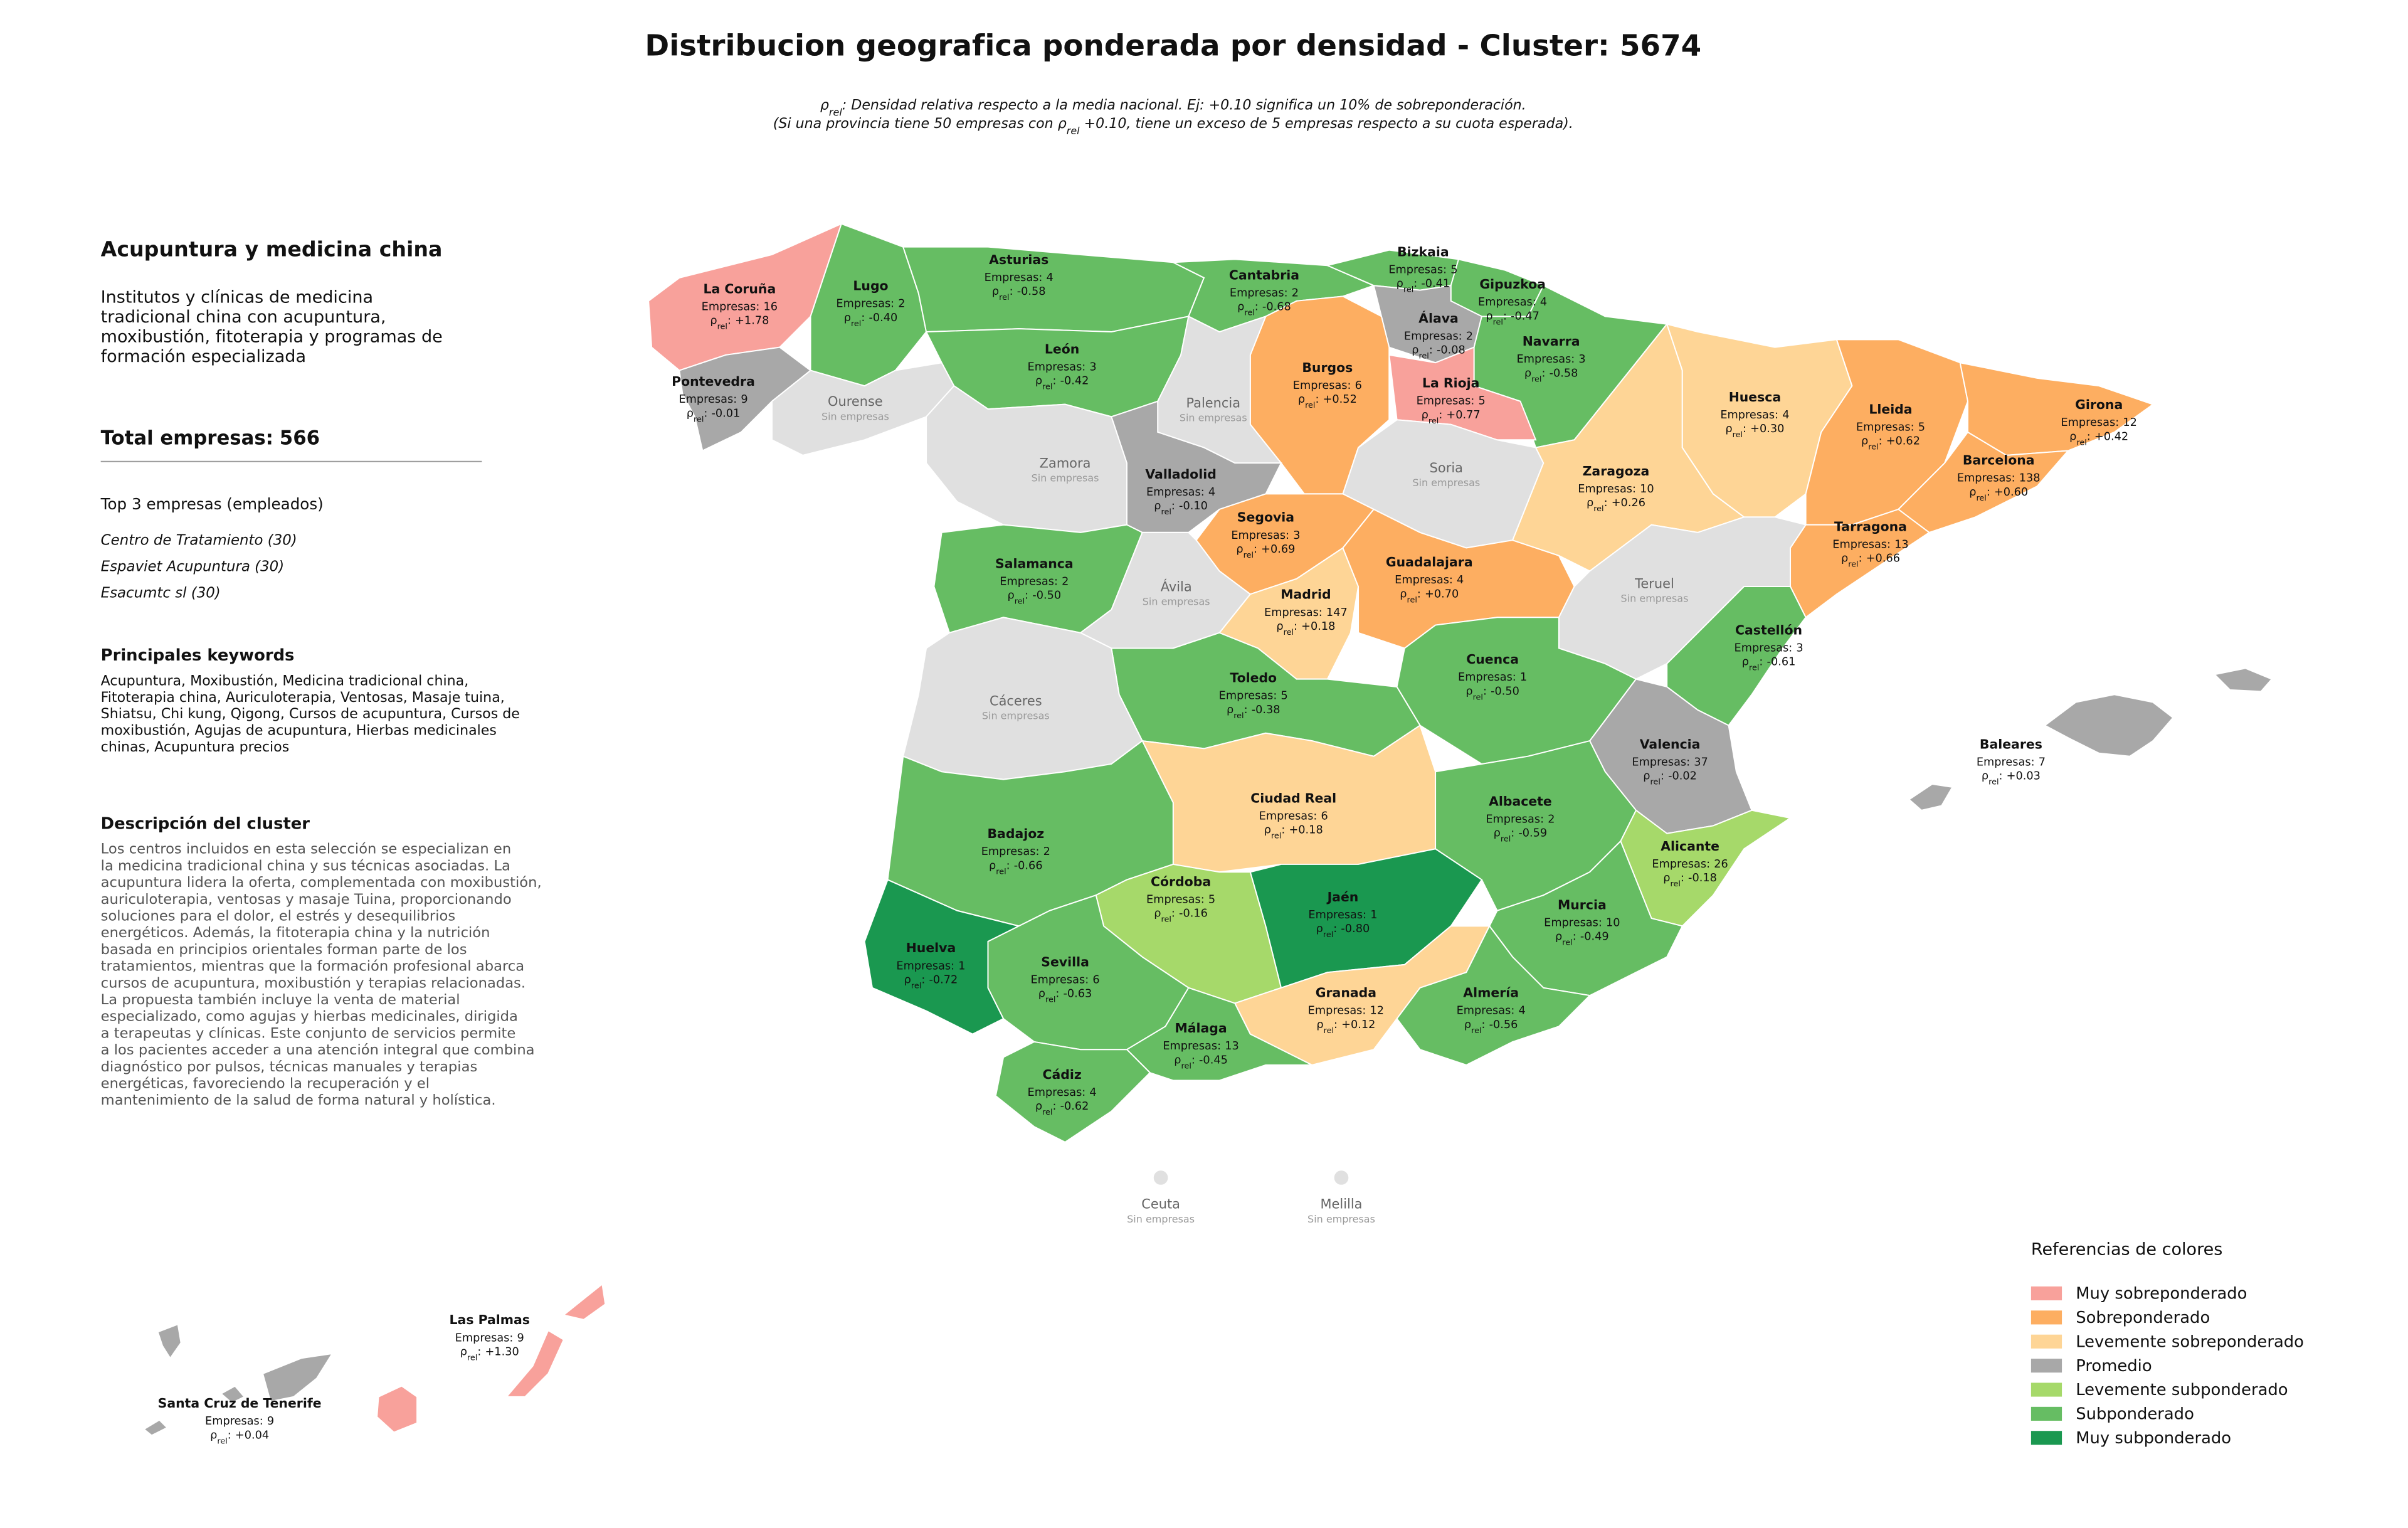 The height and width of the screenshot is (1528, 2408). Describe the element at coordinates (1512, 284) in the screenshot. I see `province-name: Gipuzkoa` at that location.